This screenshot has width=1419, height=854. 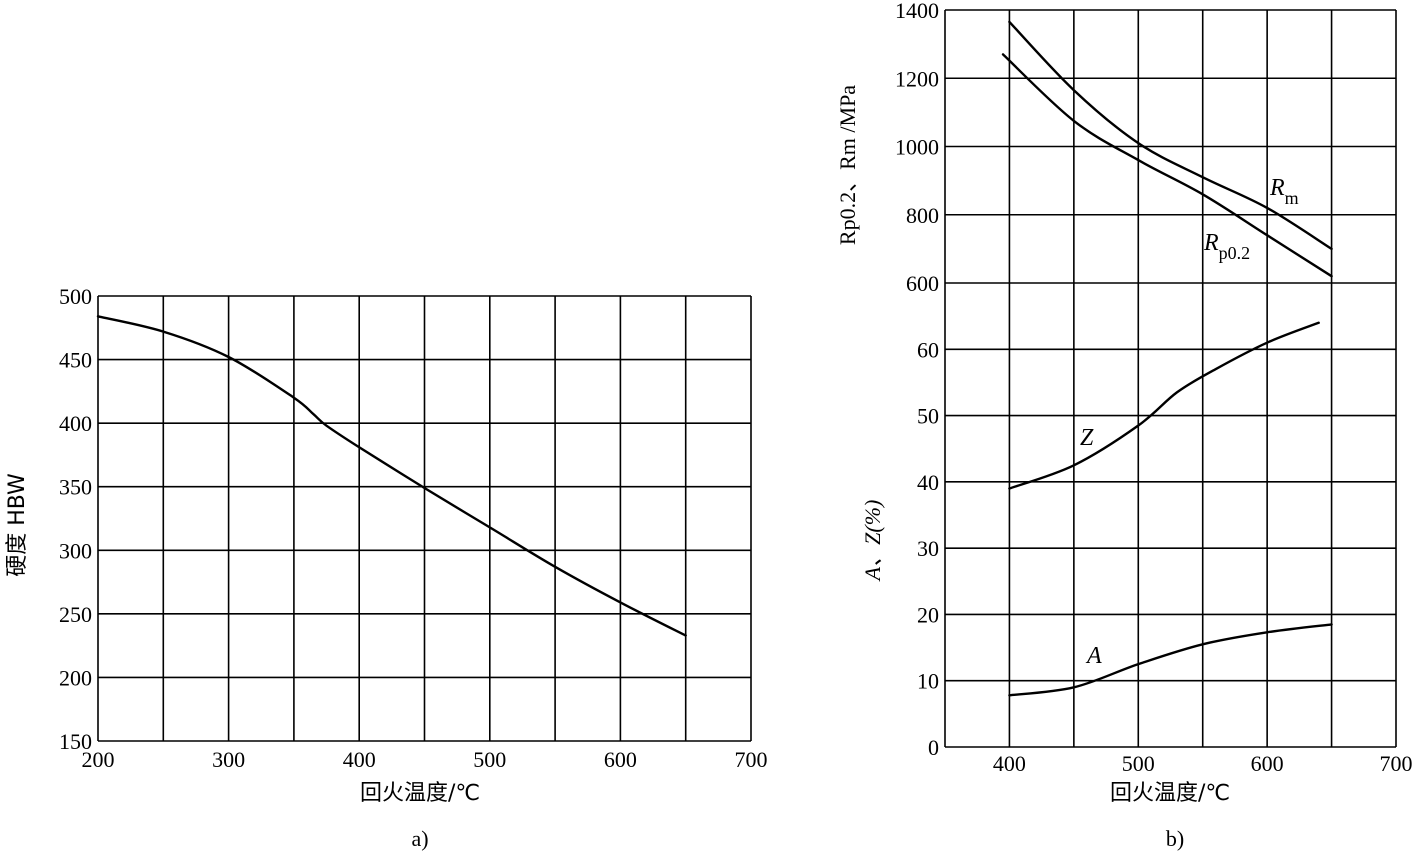 I want to click on y-tick-label: 20, so click(x=928, y=614).